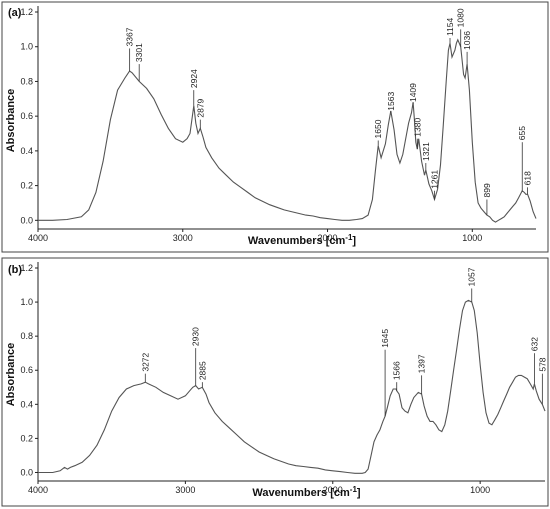  Describe the element at coordinates (528, 178) in the screenshot. I see `peak-label: 618` at that location.